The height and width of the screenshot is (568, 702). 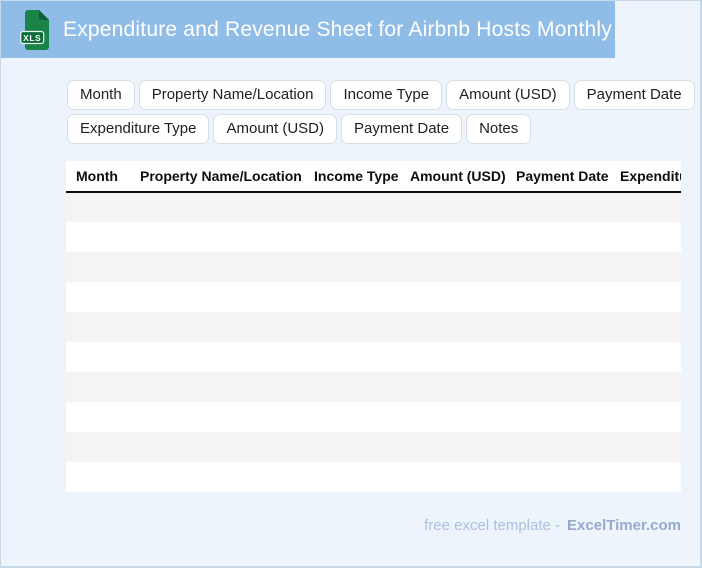 What do you see at coordinates (634, 95) in the screenshot?
I see `chip-payment-date-income: Payment Date` at bounding box center [634, 95].